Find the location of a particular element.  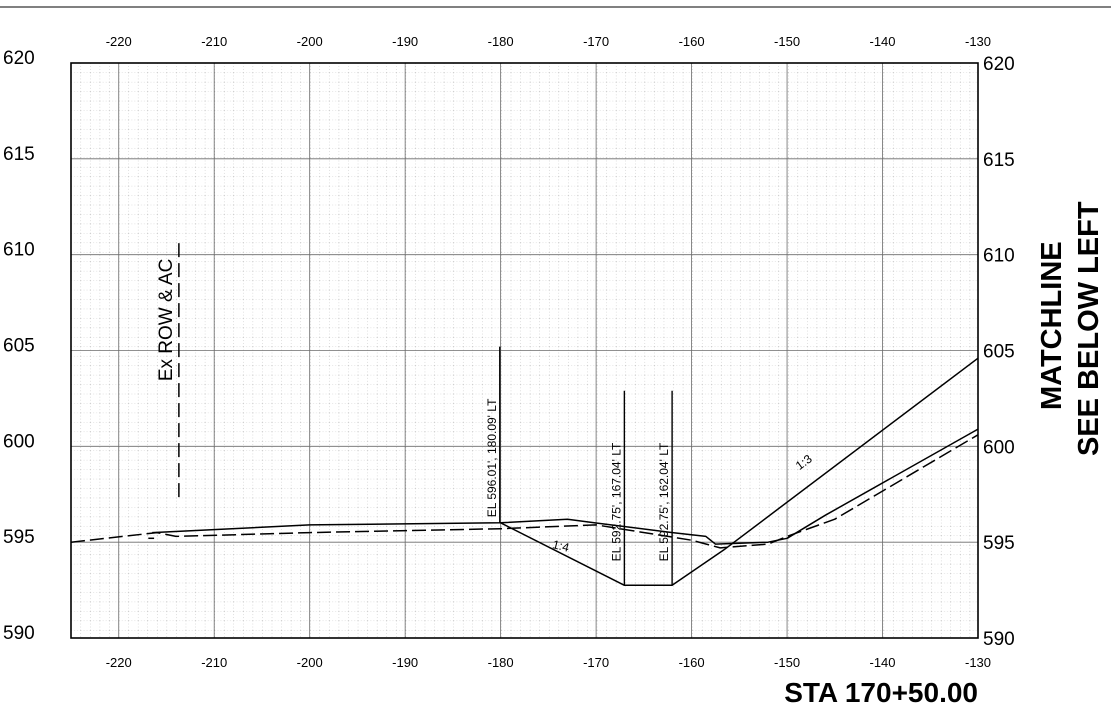

x-tick-label-bottom: -220 is located at coordinates (119, 662).